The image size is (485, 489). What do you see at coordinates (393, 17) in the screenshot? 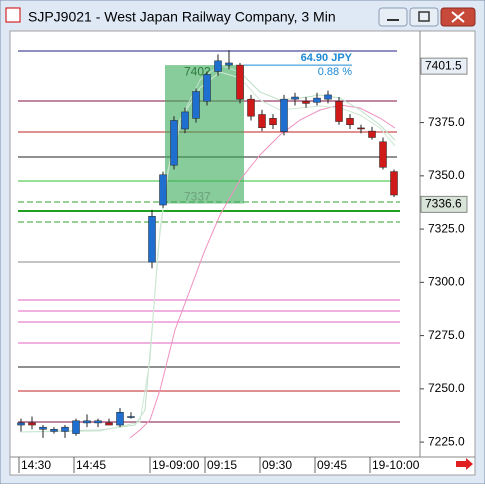
I see `minimize-button` at bounding box center [393, 17].